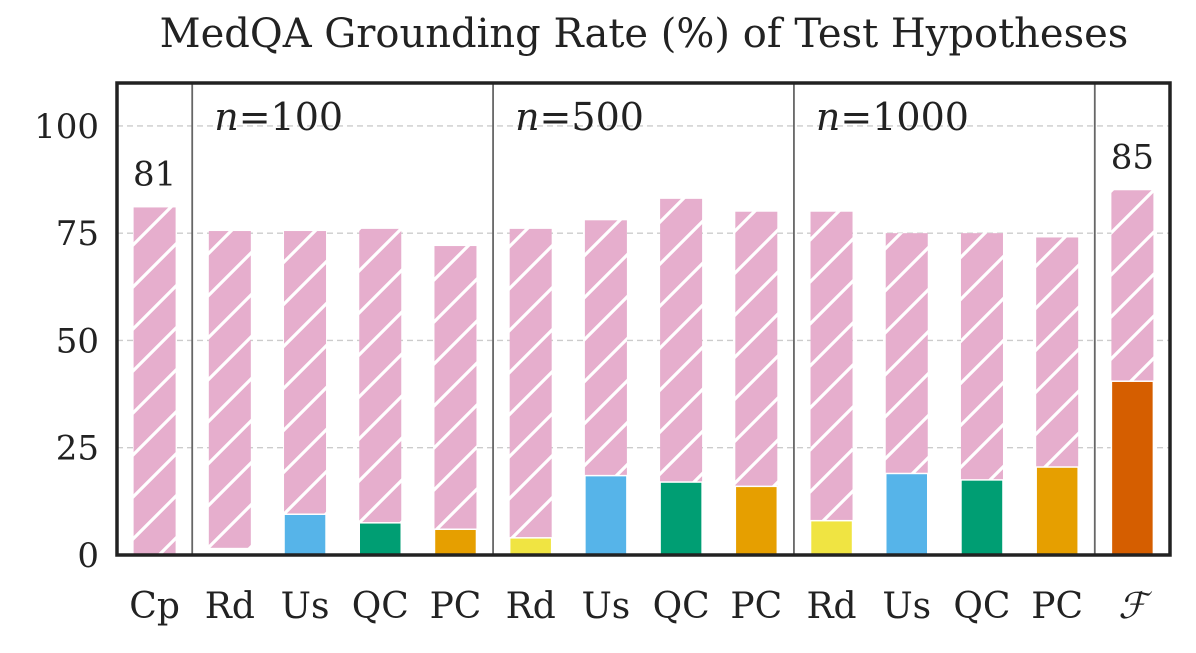  I want to click on y-tick-label: 25, so click(77, 449).